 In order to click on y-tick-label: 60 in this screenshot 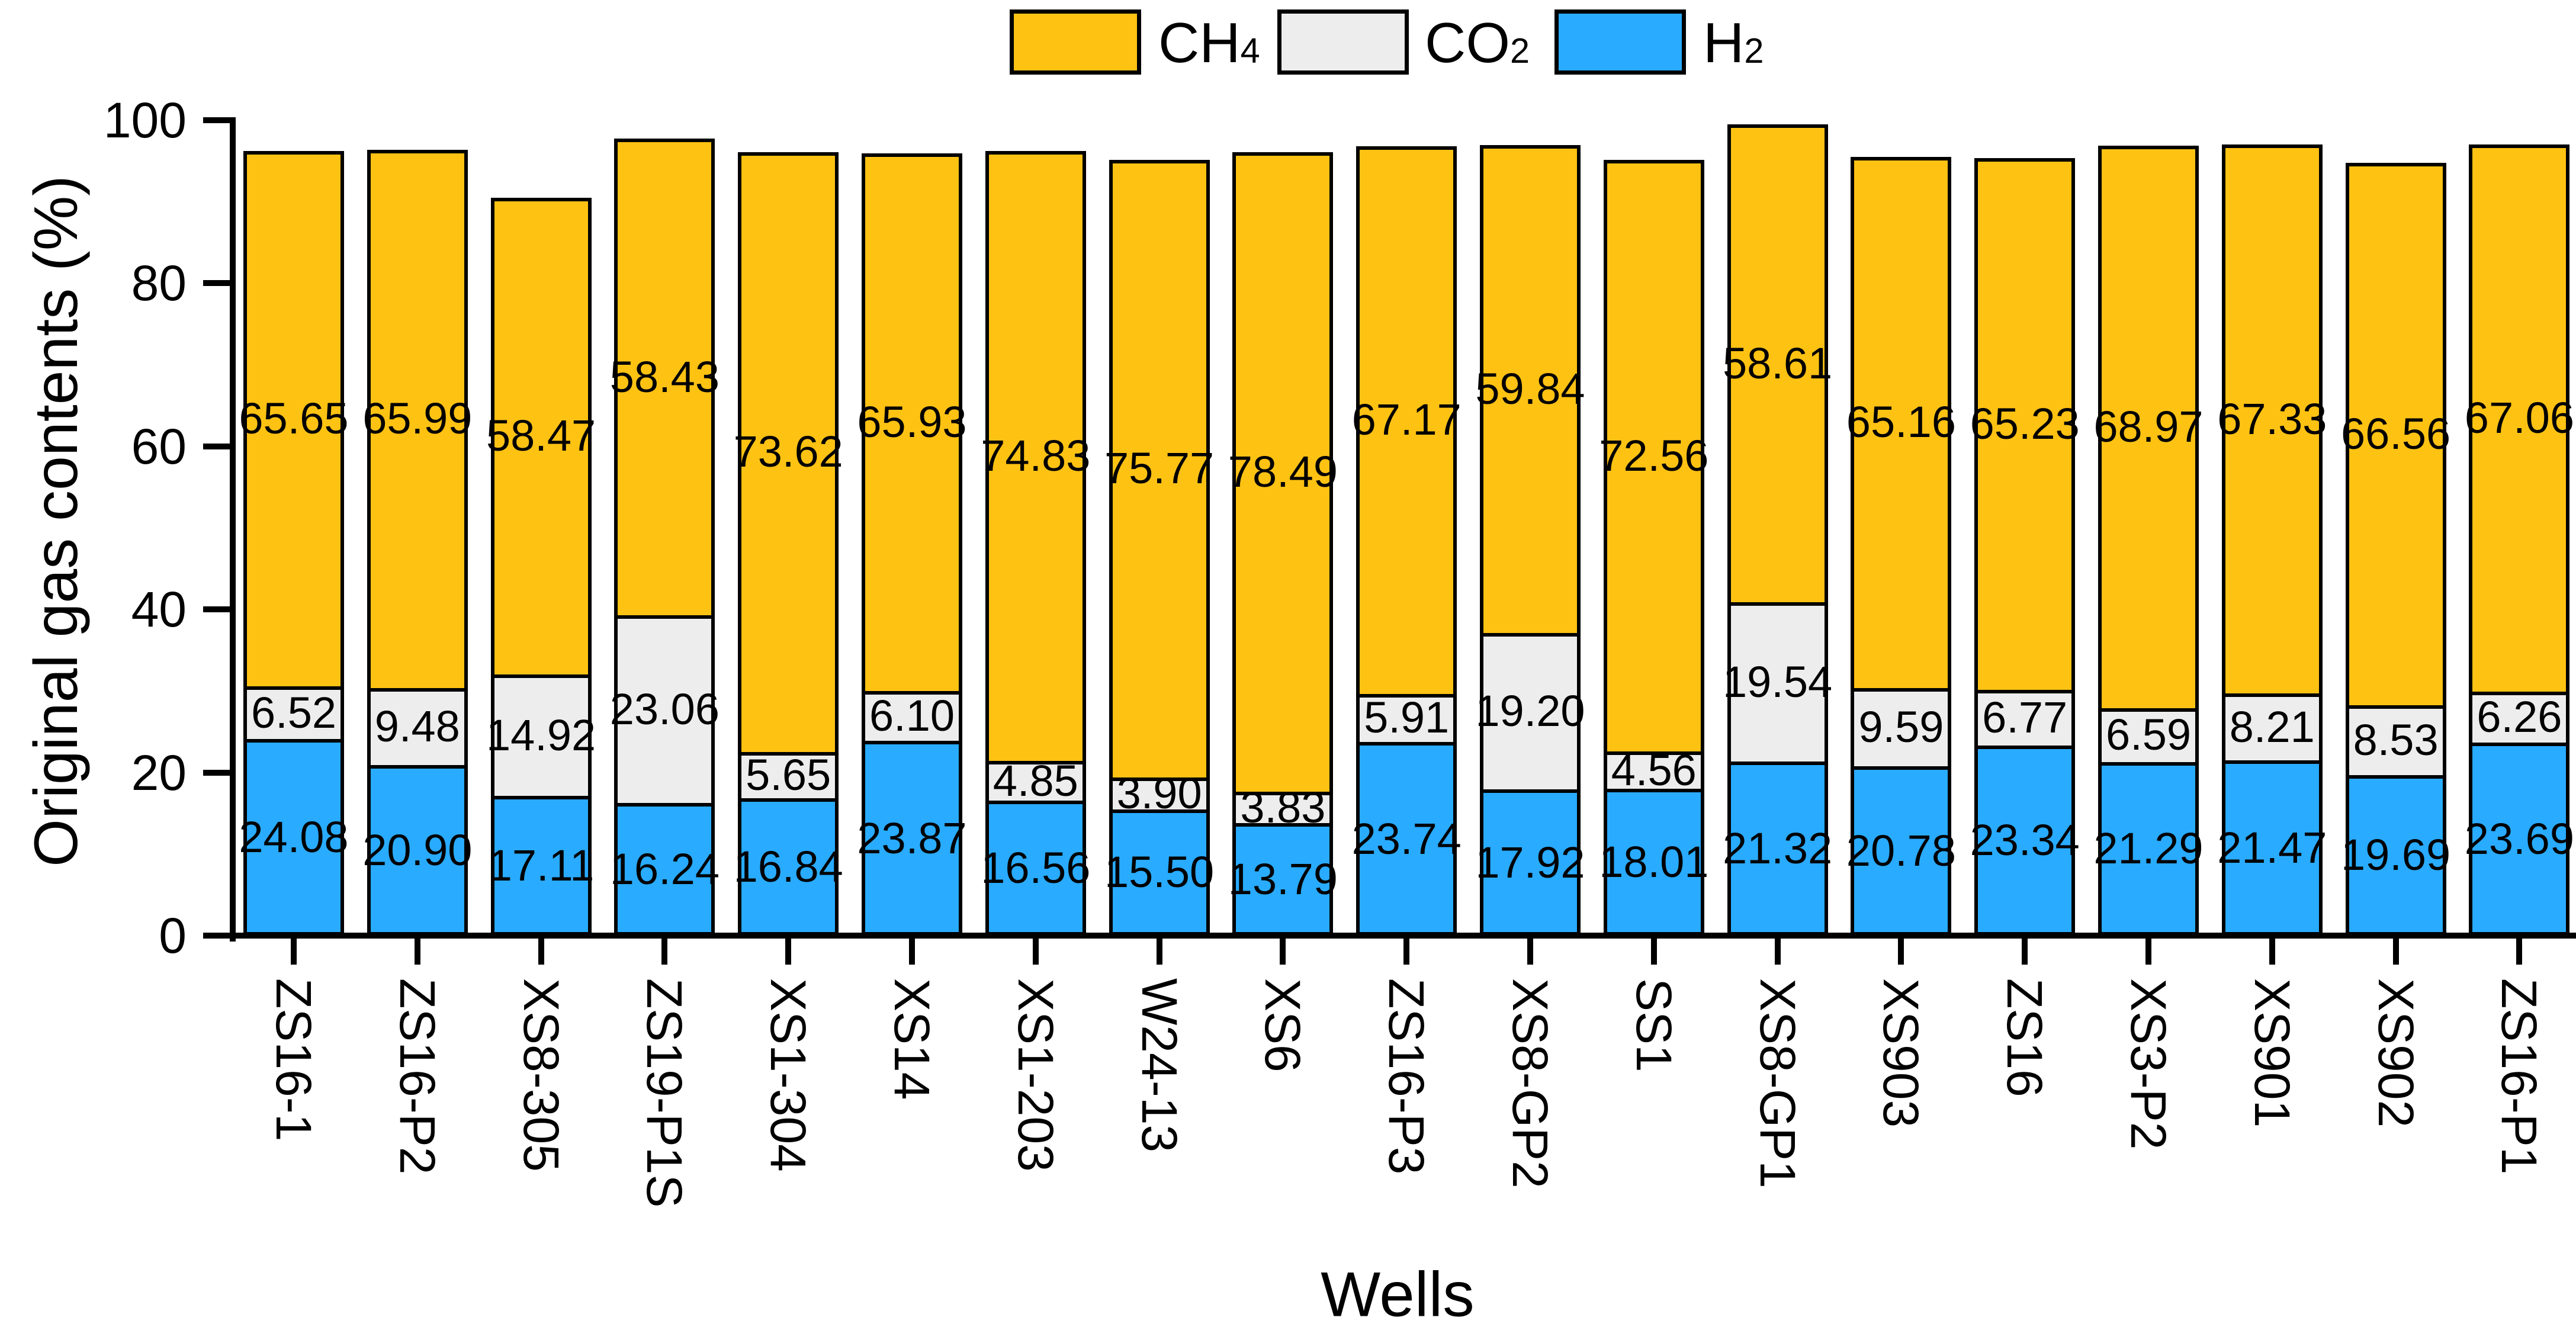, I will do `click(159, 446)`.